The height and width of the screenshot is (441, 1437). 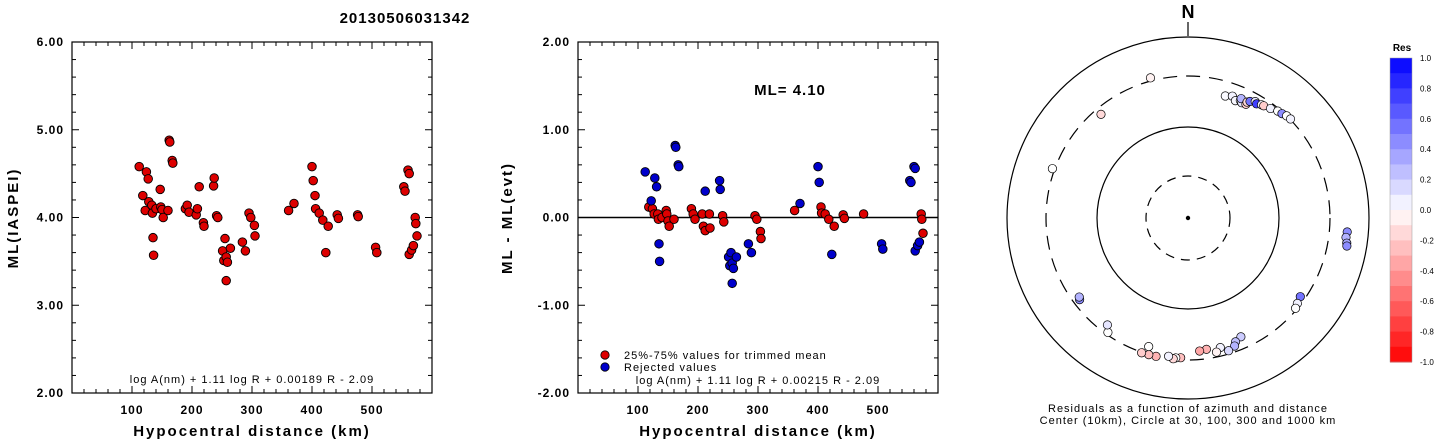 I want to click on x-tick-labels: 100 200 300 400 500, so click(x=757, y=410).